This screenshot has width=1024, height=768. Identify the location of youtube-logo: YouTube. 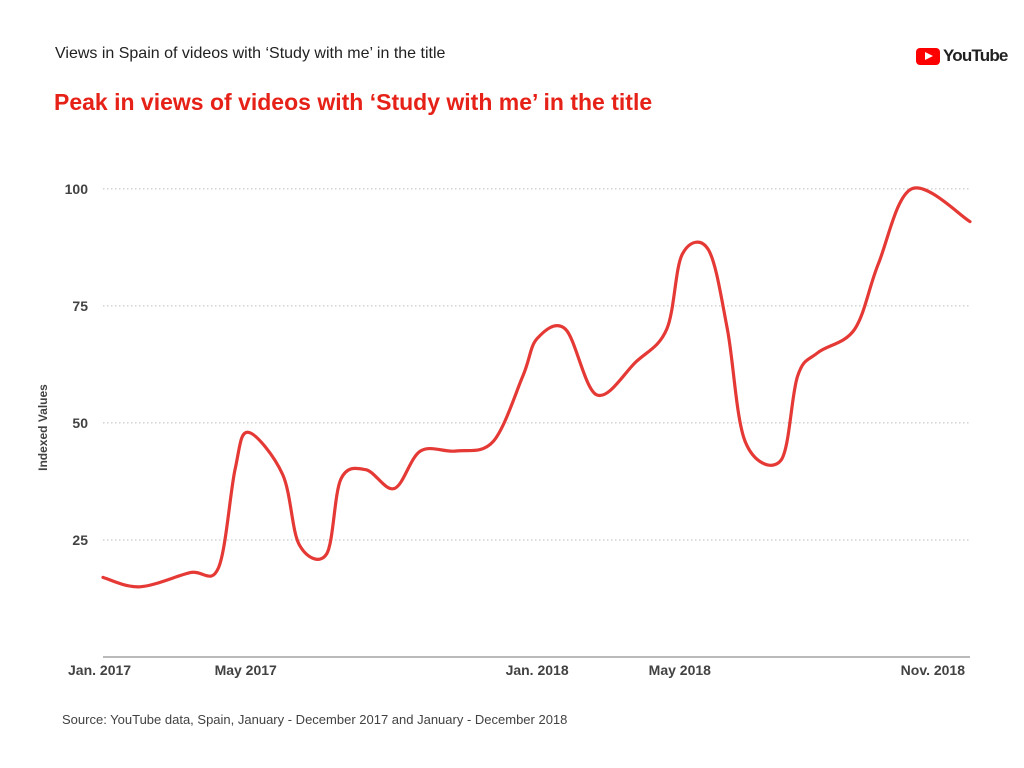
(962, 56).